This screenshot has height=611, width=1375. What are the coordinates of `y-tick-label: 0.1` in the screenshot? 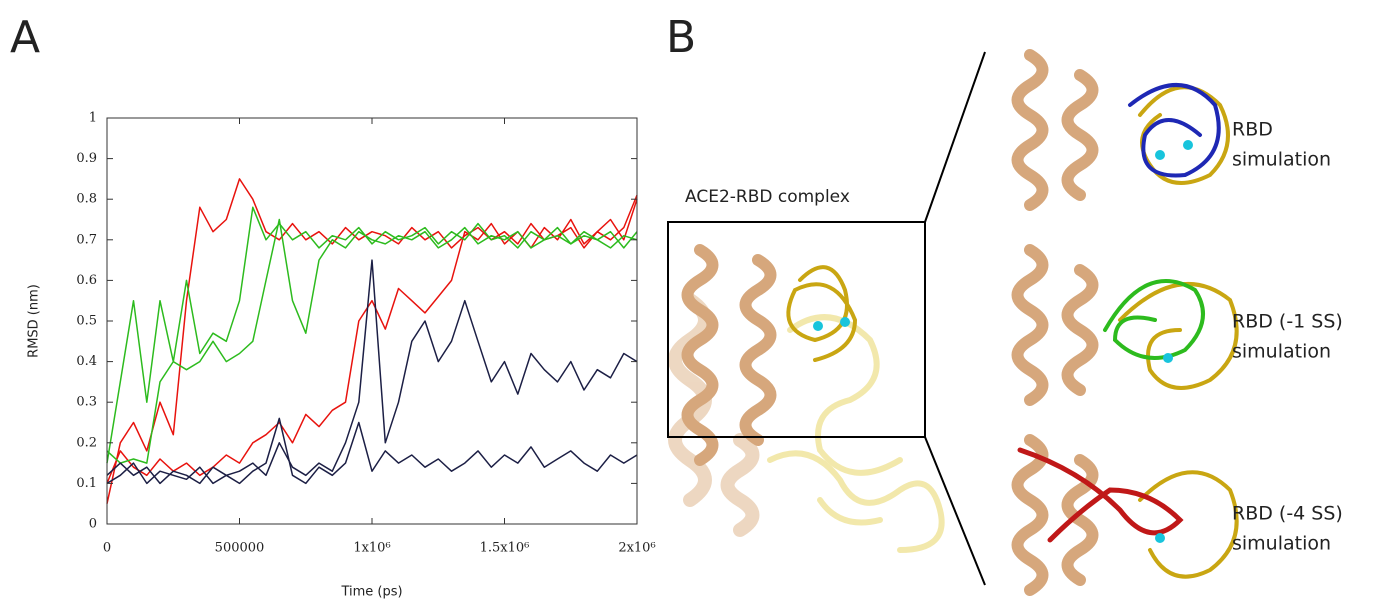 It's located at (86, 483).